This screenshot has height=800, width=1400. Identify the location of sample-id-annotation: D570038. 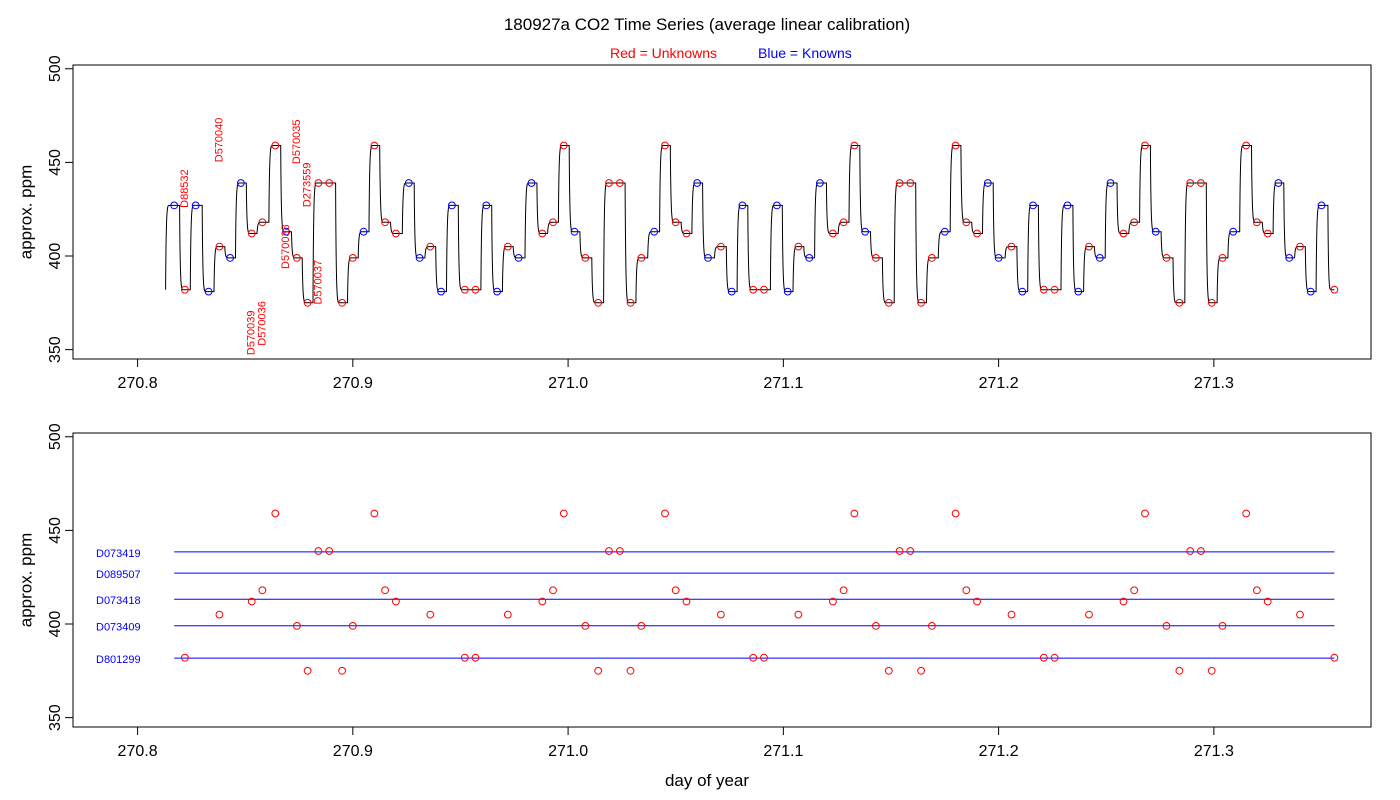
(286, 246).